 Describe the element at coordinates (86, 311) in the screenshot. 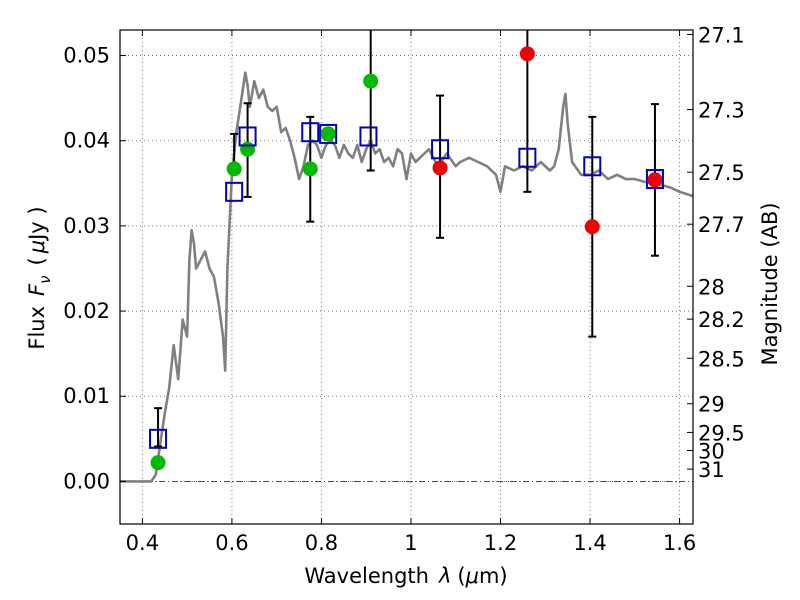

I see `y-tick-label: 0.02` at that location.